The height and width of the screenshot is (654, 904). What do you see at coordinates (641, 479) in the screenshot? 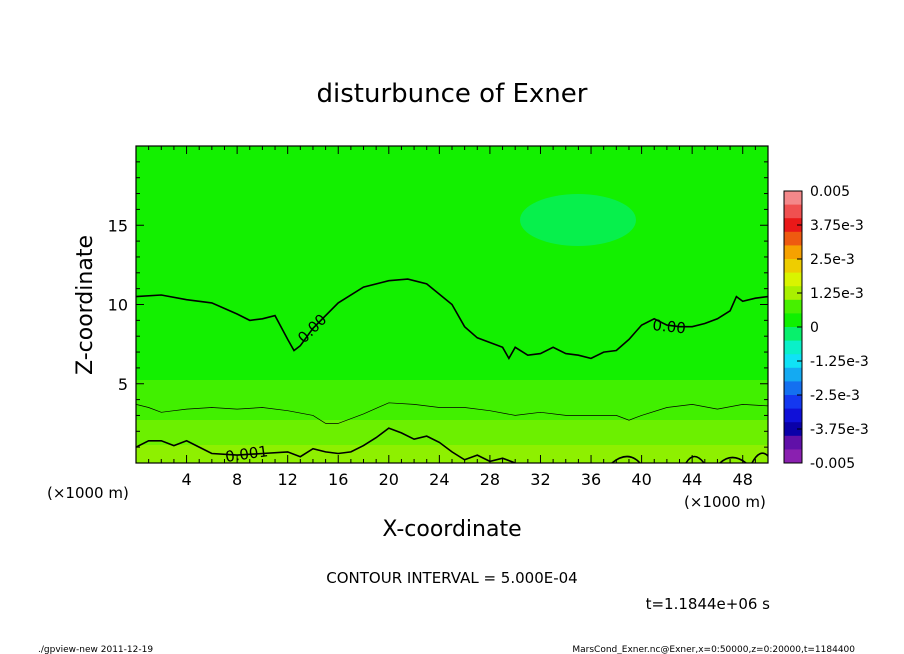
I see `x-tick-label: 40` at bounding box center [641, 479].